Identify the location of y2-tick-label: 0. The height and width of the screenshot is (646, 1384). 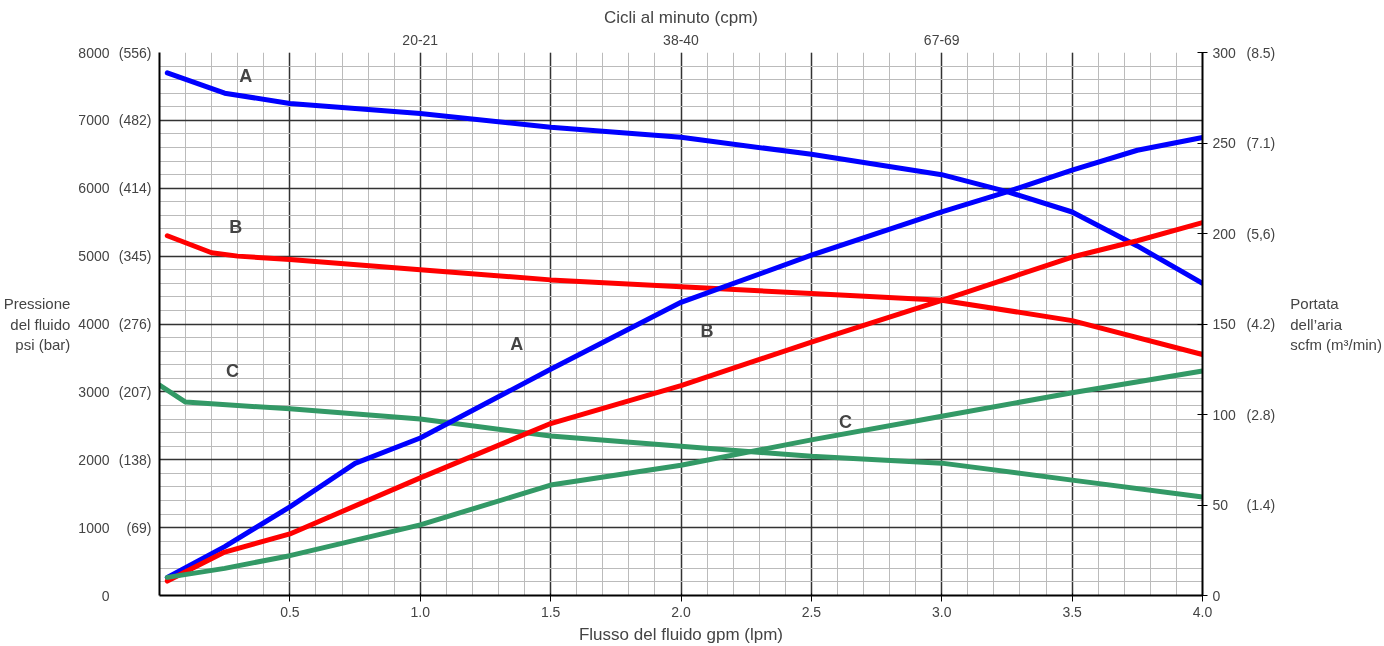
(1216, 595).